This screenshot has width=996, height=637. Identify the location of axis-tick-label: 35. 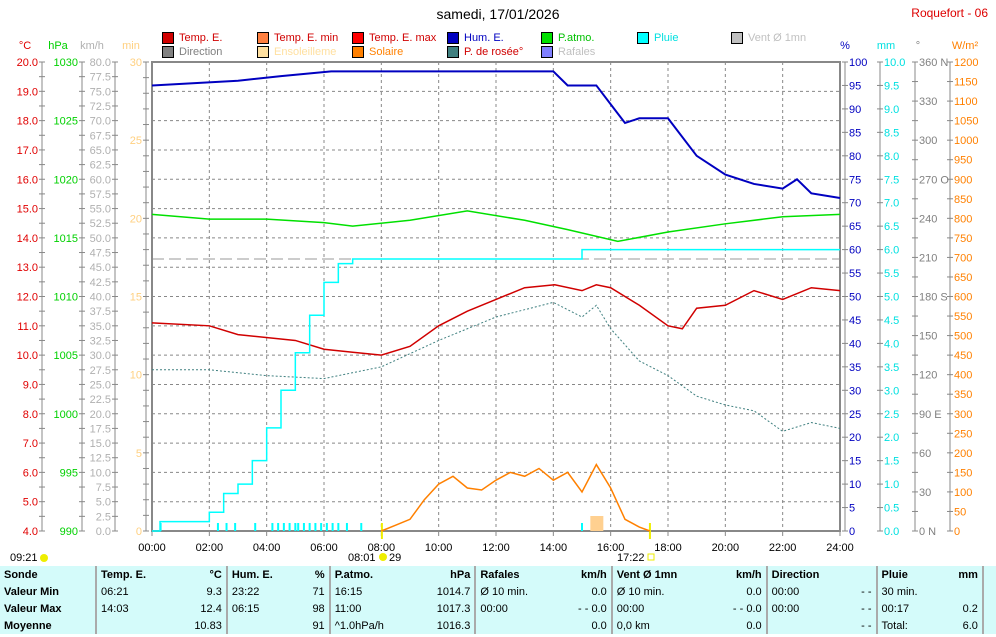
(855, 368).